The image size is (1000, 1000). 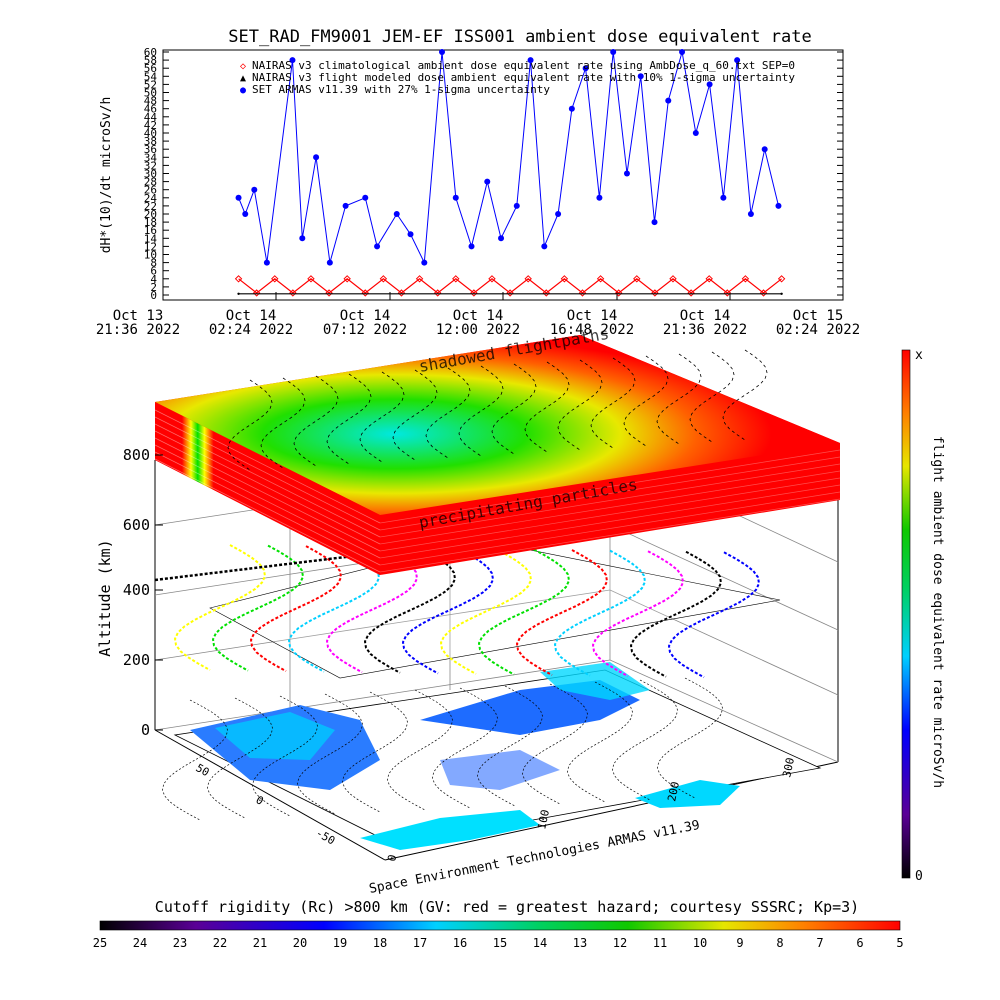 I want to click on bottom-colorbar-tick-label: 8, so click(x=779, y=943).